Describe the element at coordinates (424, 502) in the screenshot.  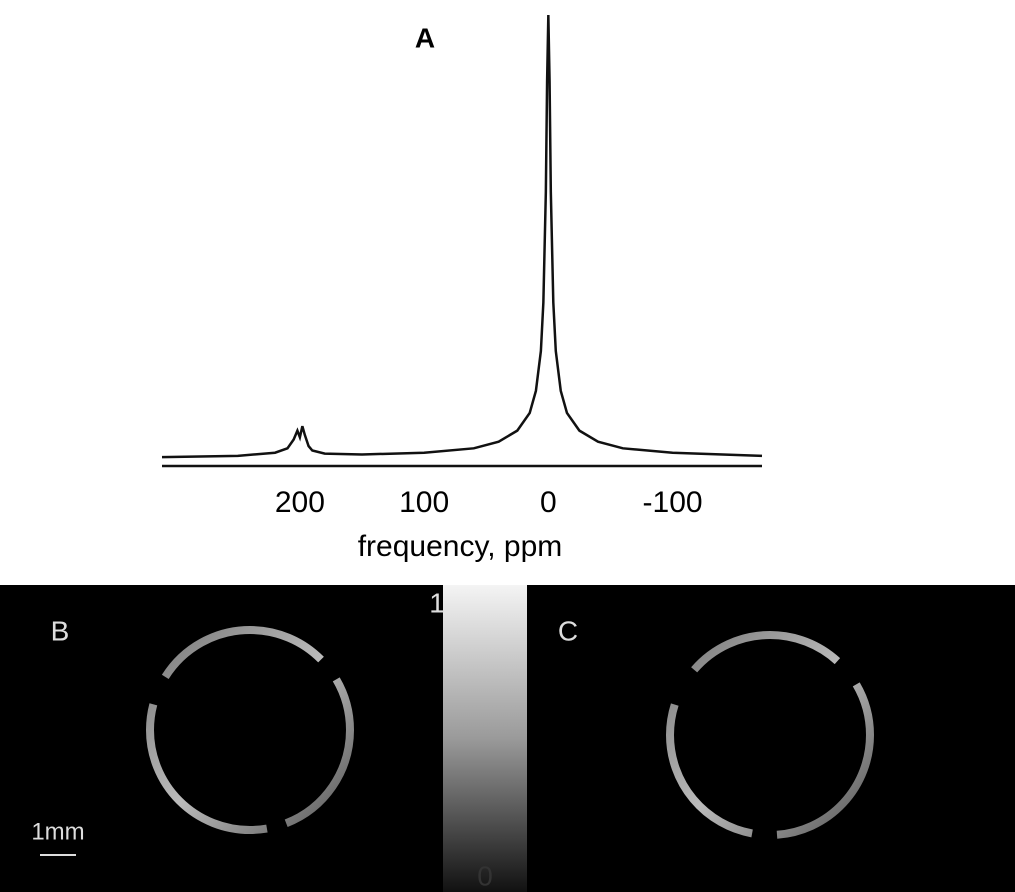
I see `x-tick-label: 100` at that location.